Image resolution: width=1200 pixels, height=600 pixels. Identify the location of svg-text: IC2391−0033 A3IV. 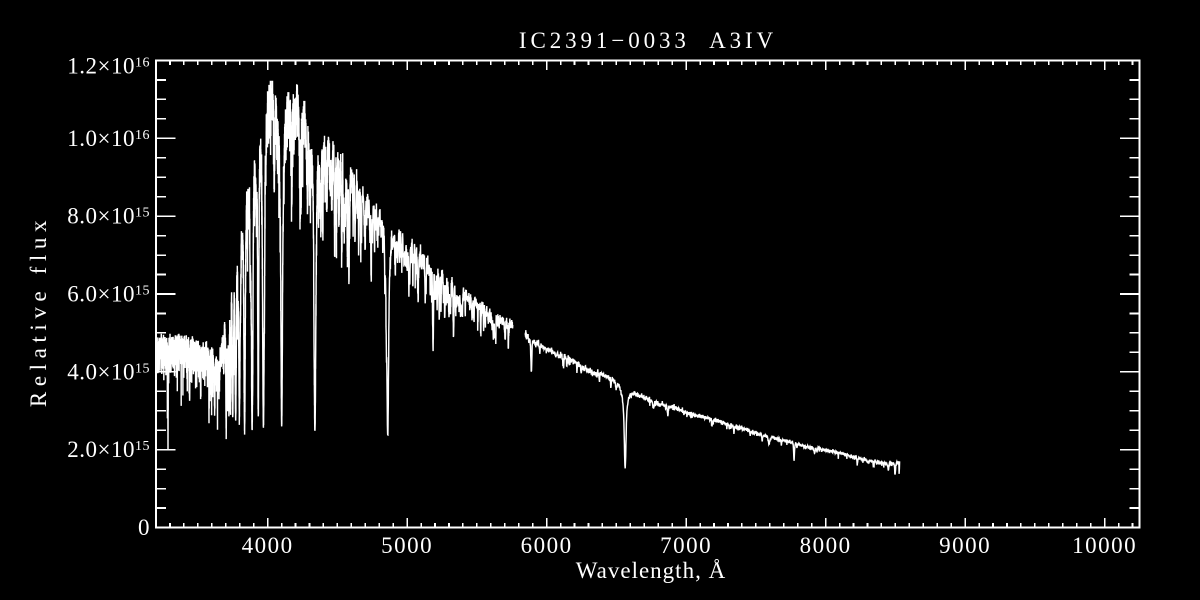
(648, 40).